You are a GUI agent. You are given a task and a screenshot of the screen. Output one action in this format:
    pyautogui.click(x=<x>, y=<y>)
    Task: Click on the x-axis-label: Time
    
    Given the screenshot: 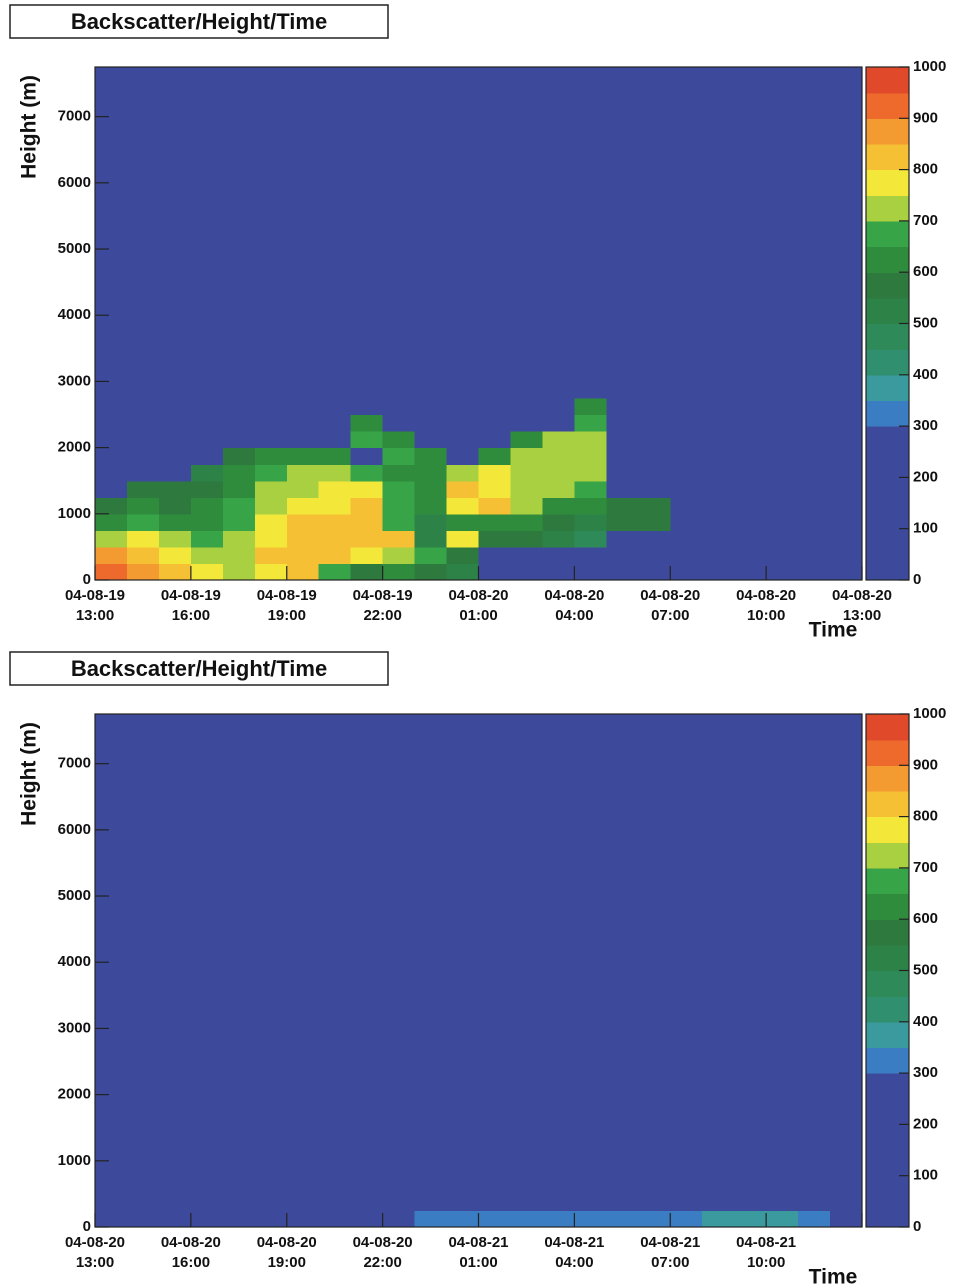 What is the action you would take?
    pyautogui.click(x=833, y=630)
    